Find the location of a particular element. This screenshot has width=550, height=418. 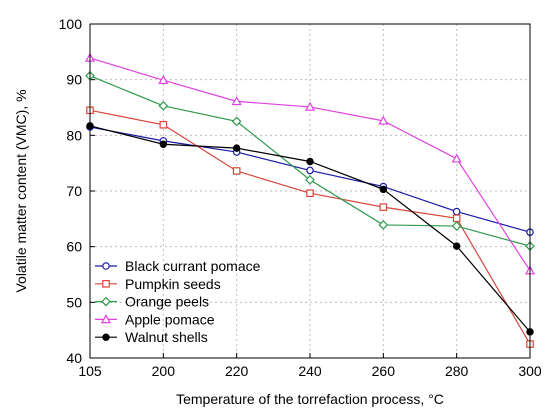

legend-item: Pumpkin seeds is located at coordinates (158, 284).